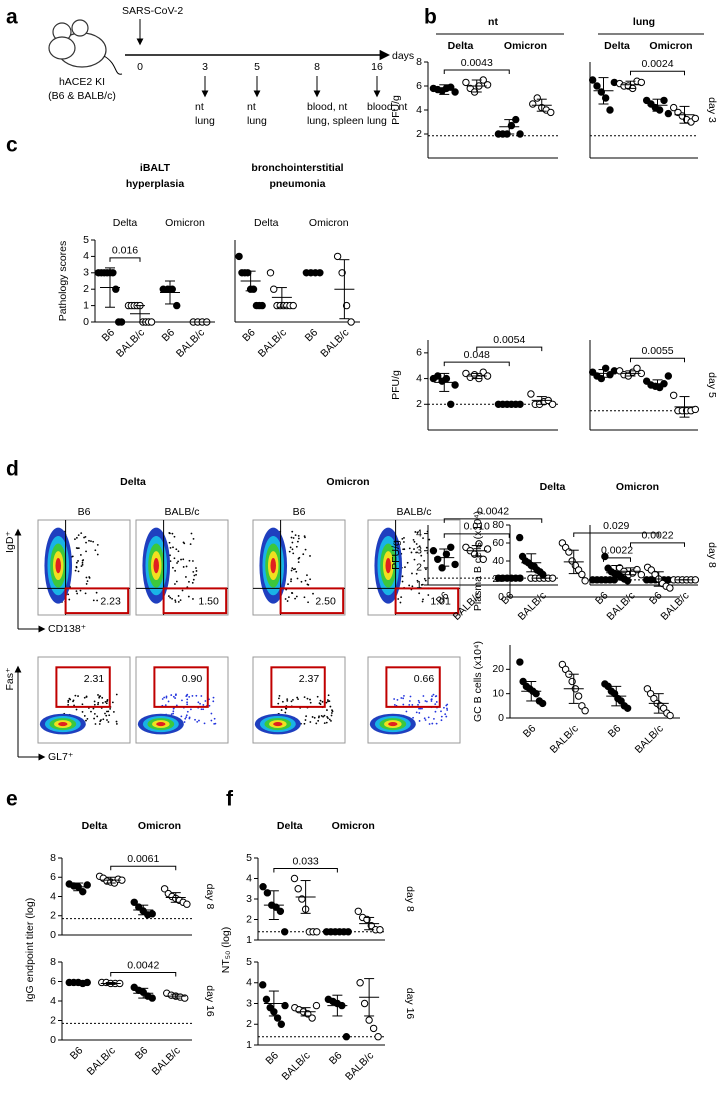 Image resolution: width=721 pixels, height=1118 pixels. What do you see at coordinates (419, 353) in the screenshot?
I see `y-tick-label: 6` at bounding box center [419, 353].